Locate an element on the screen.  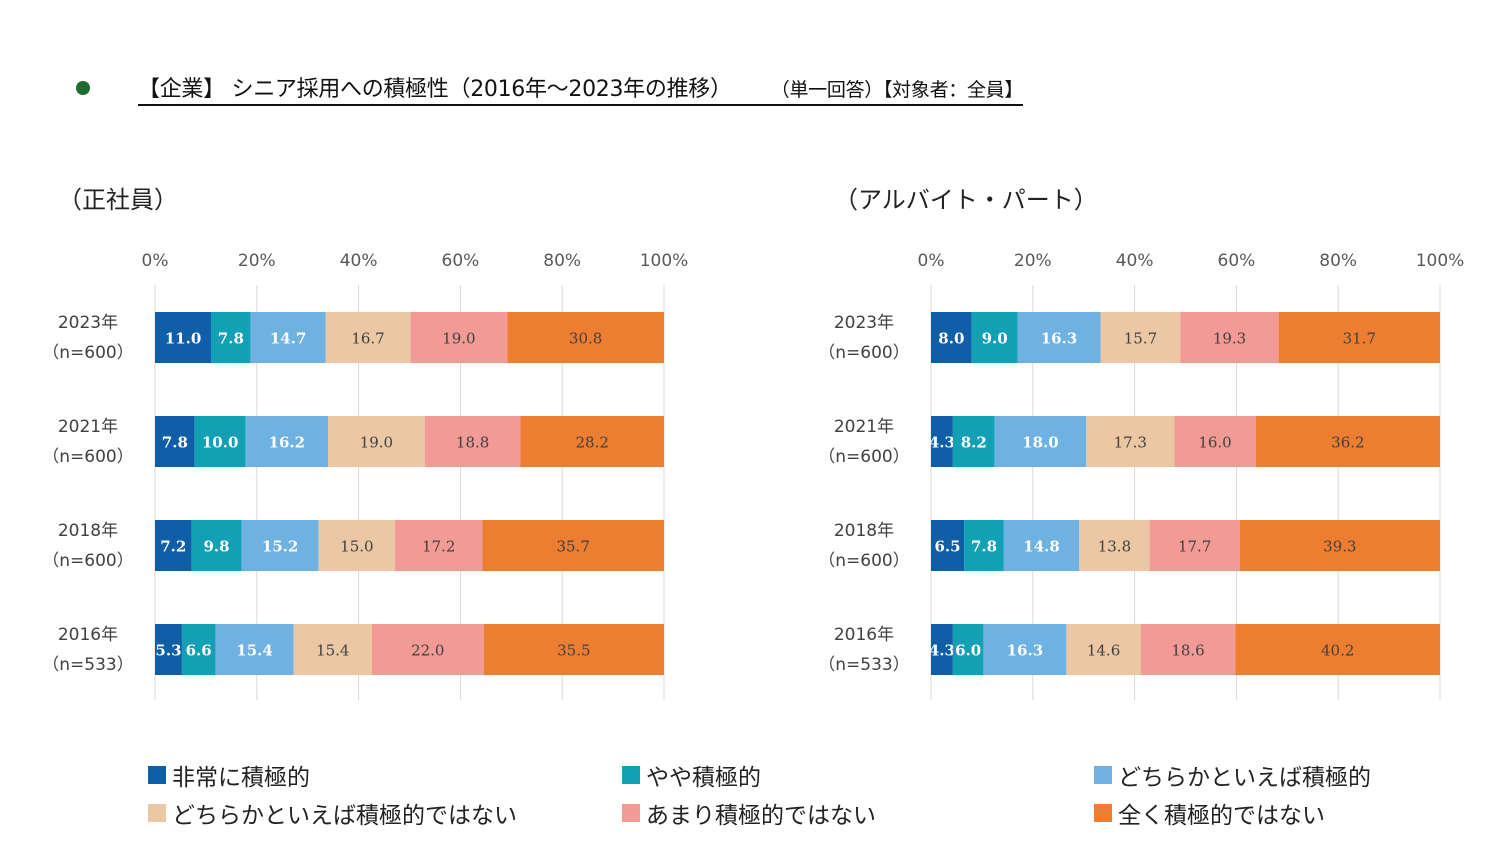
legend-swatch-somewhat-positive is located at coordinates (631, 775).